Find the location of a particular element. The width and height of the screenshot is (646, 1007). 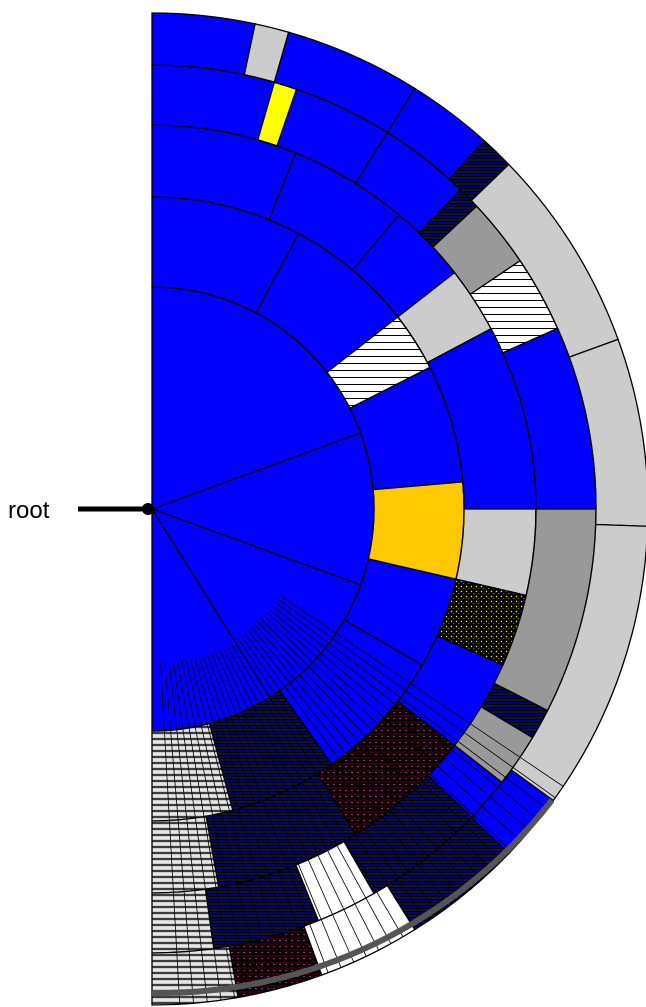

root-label: root is located at coordinates (29, 510).